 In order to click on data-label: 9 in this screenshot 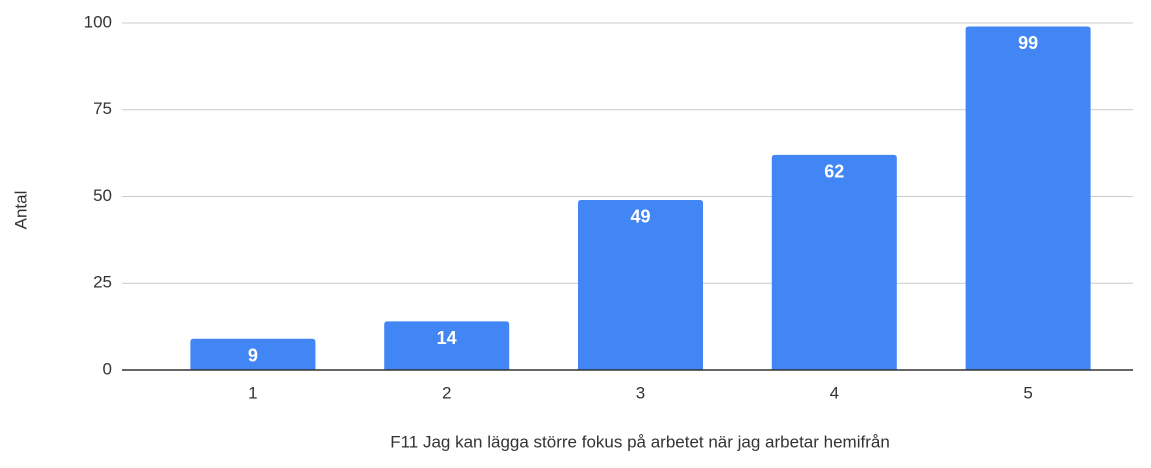, I will do `click(253, 356)`.